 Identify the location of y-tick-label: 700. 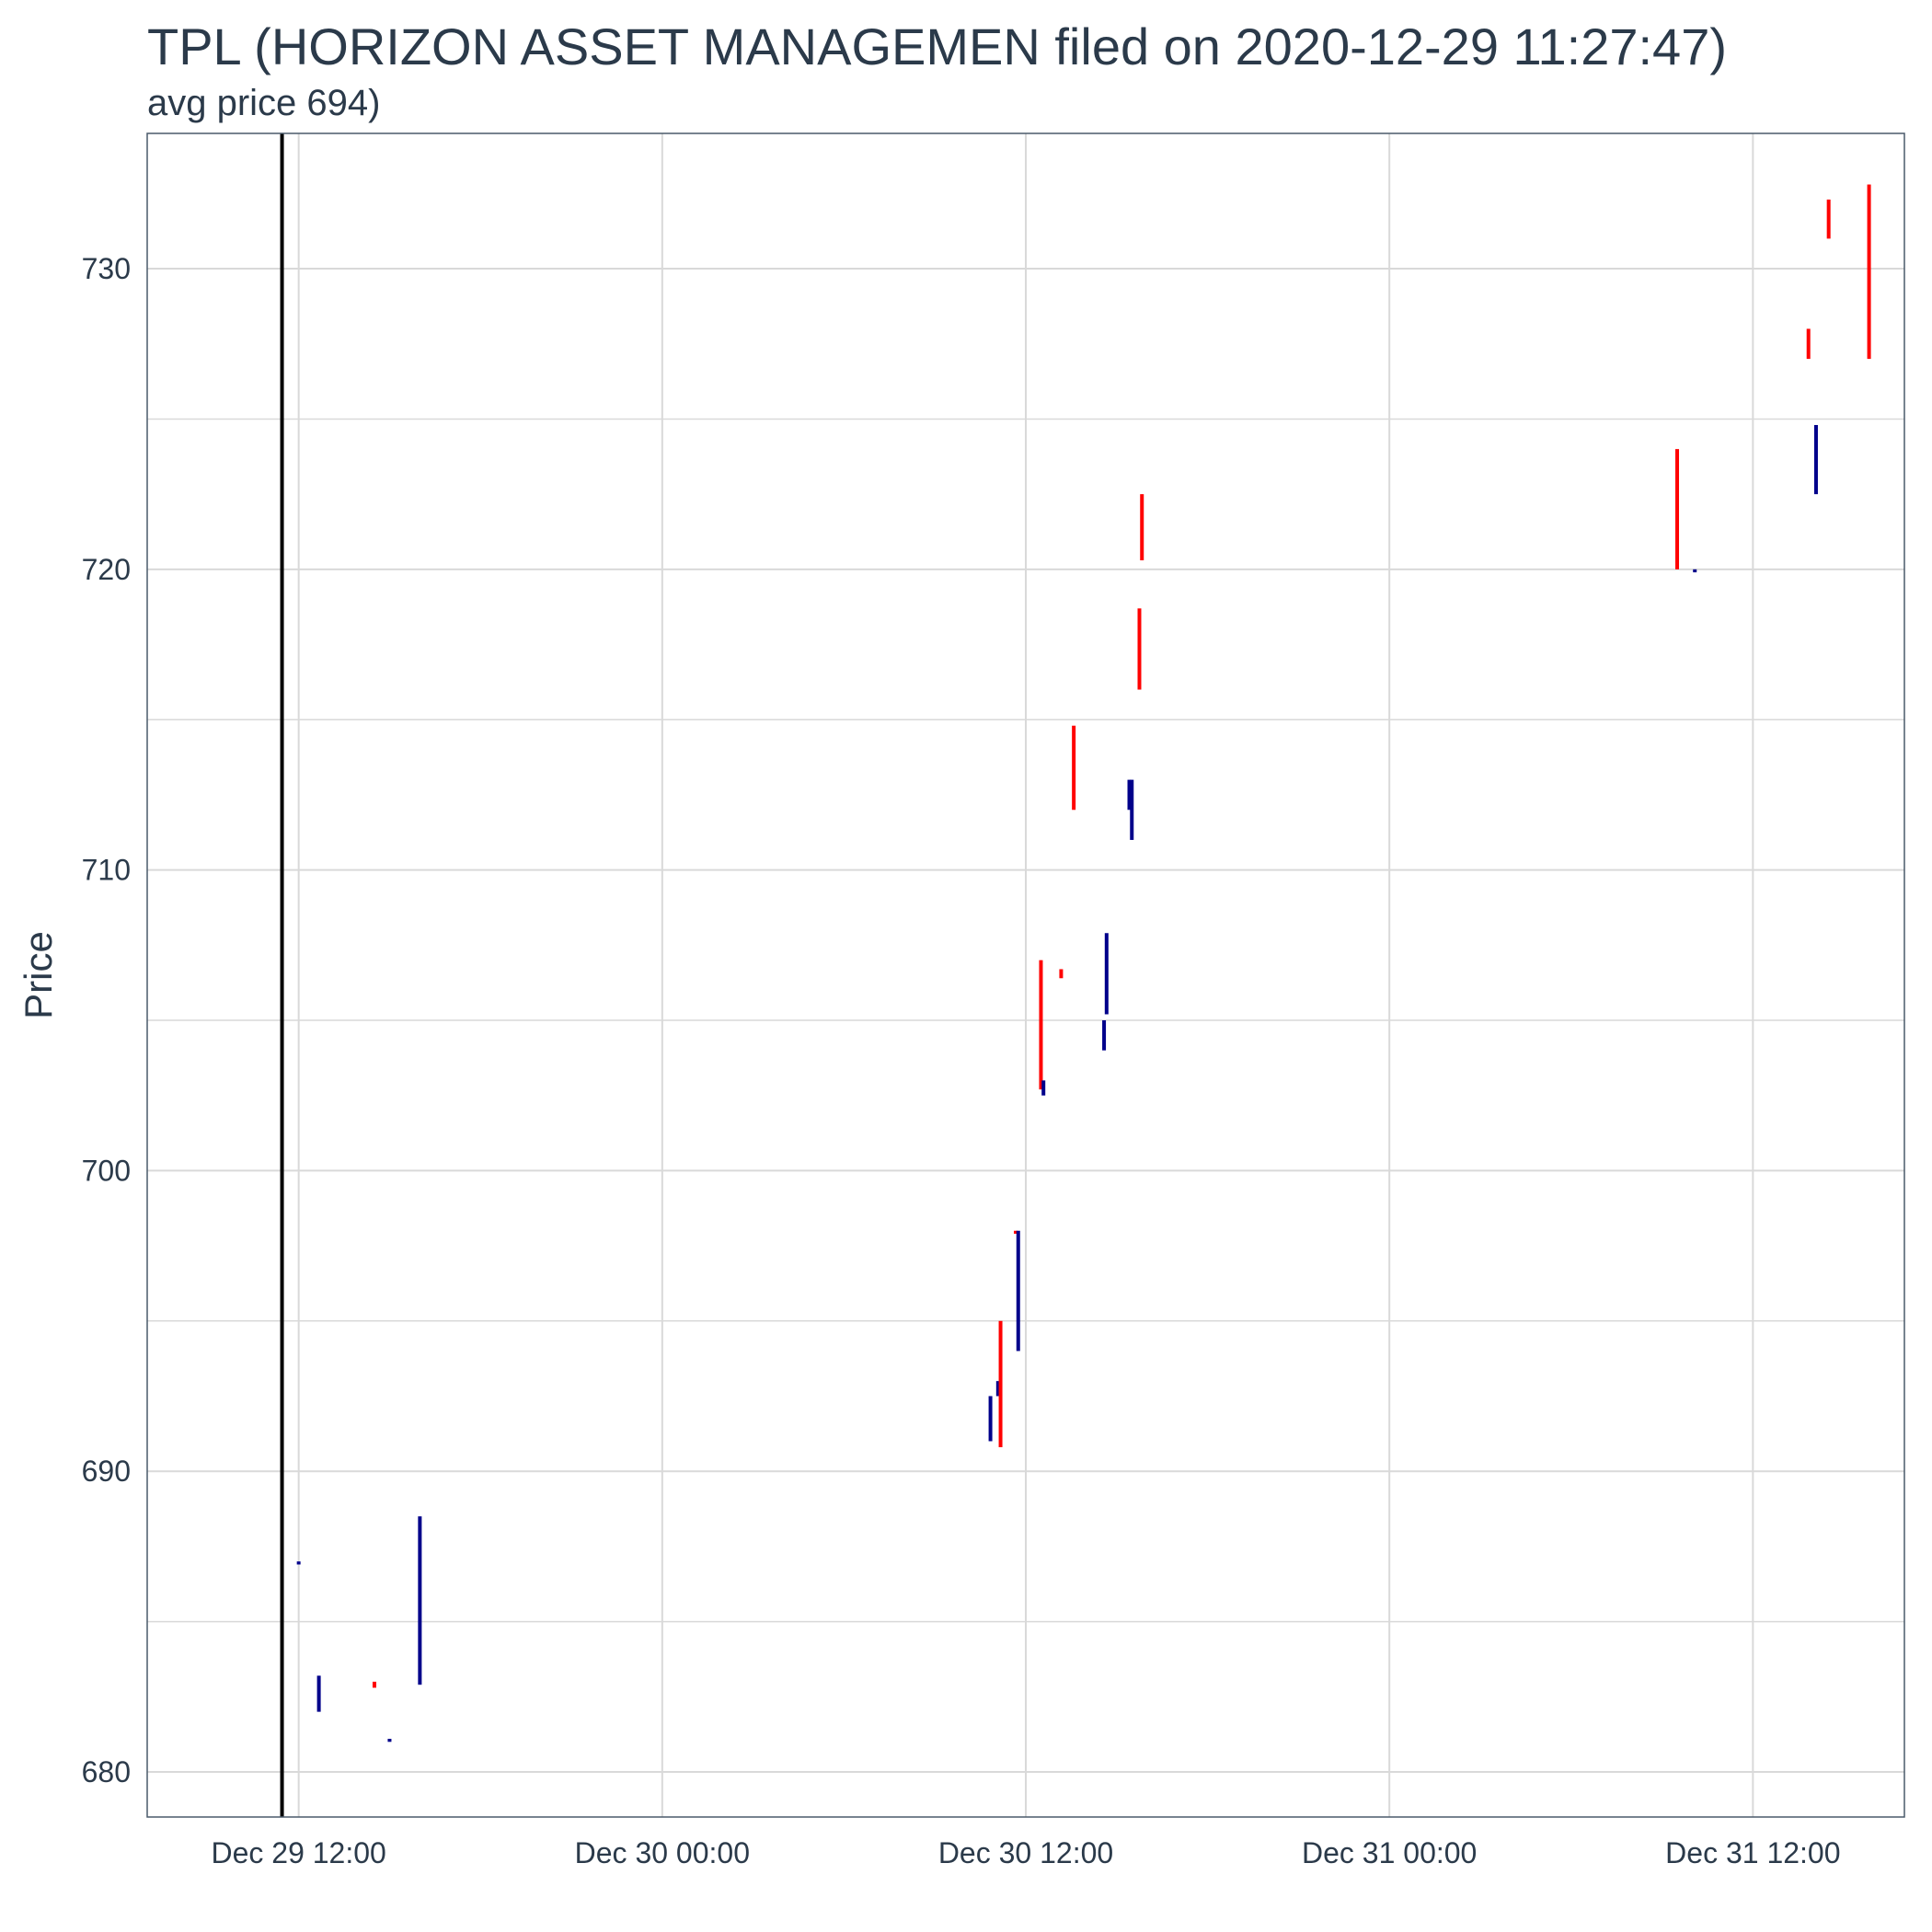
(106, 1170).